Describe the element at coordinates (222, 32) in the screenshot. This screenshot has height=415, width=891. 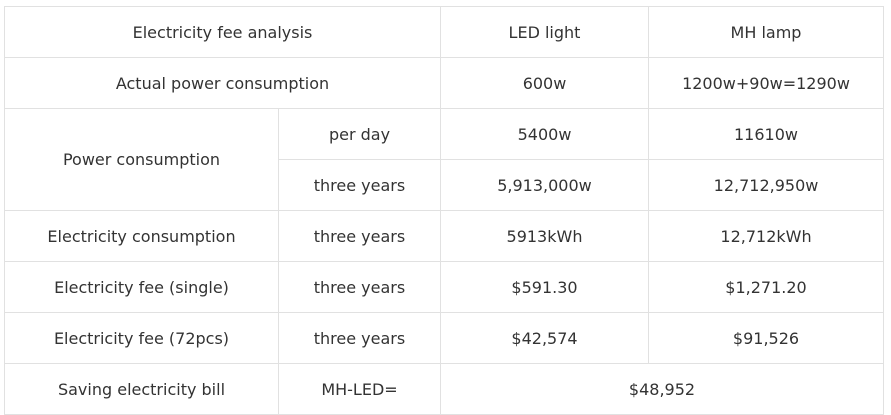
I see `table-title-cell: Electricity fee analysis` at that location.